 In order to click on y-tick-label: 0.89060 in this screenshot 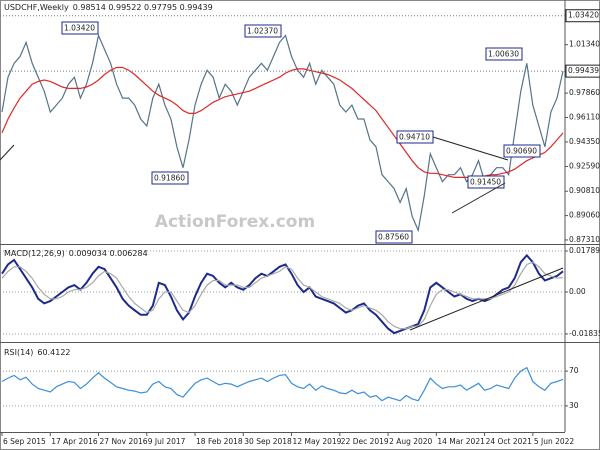, I will do `click(584, 215)`.